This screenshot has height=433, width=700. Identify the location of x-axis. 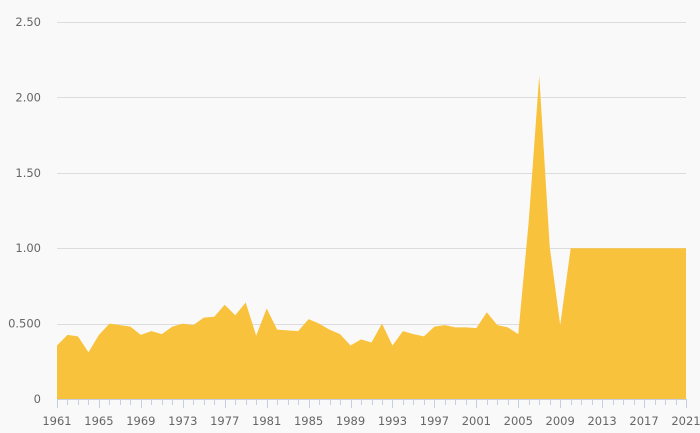
(372, 403).